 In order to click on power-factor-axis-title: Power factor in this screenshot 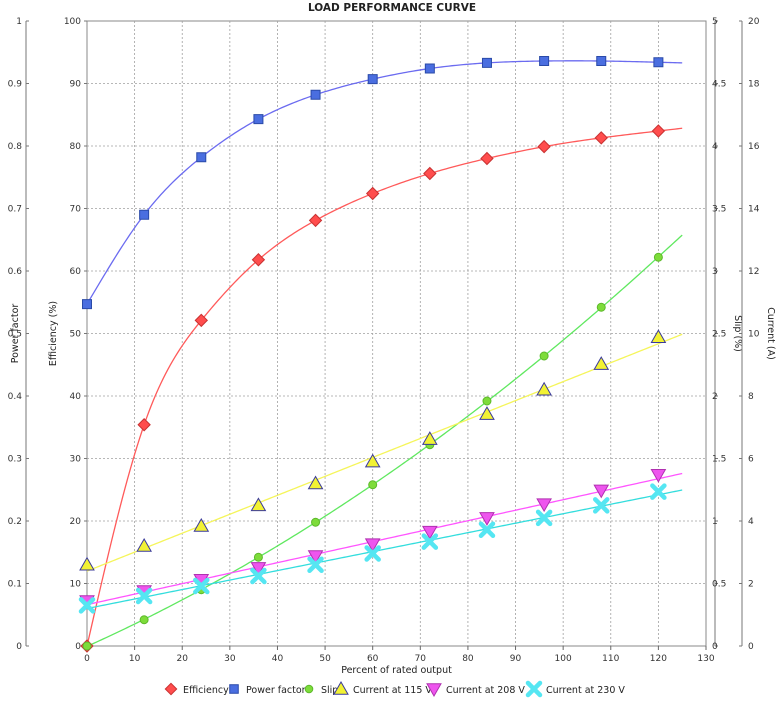, I will do `click(15, 334)`.